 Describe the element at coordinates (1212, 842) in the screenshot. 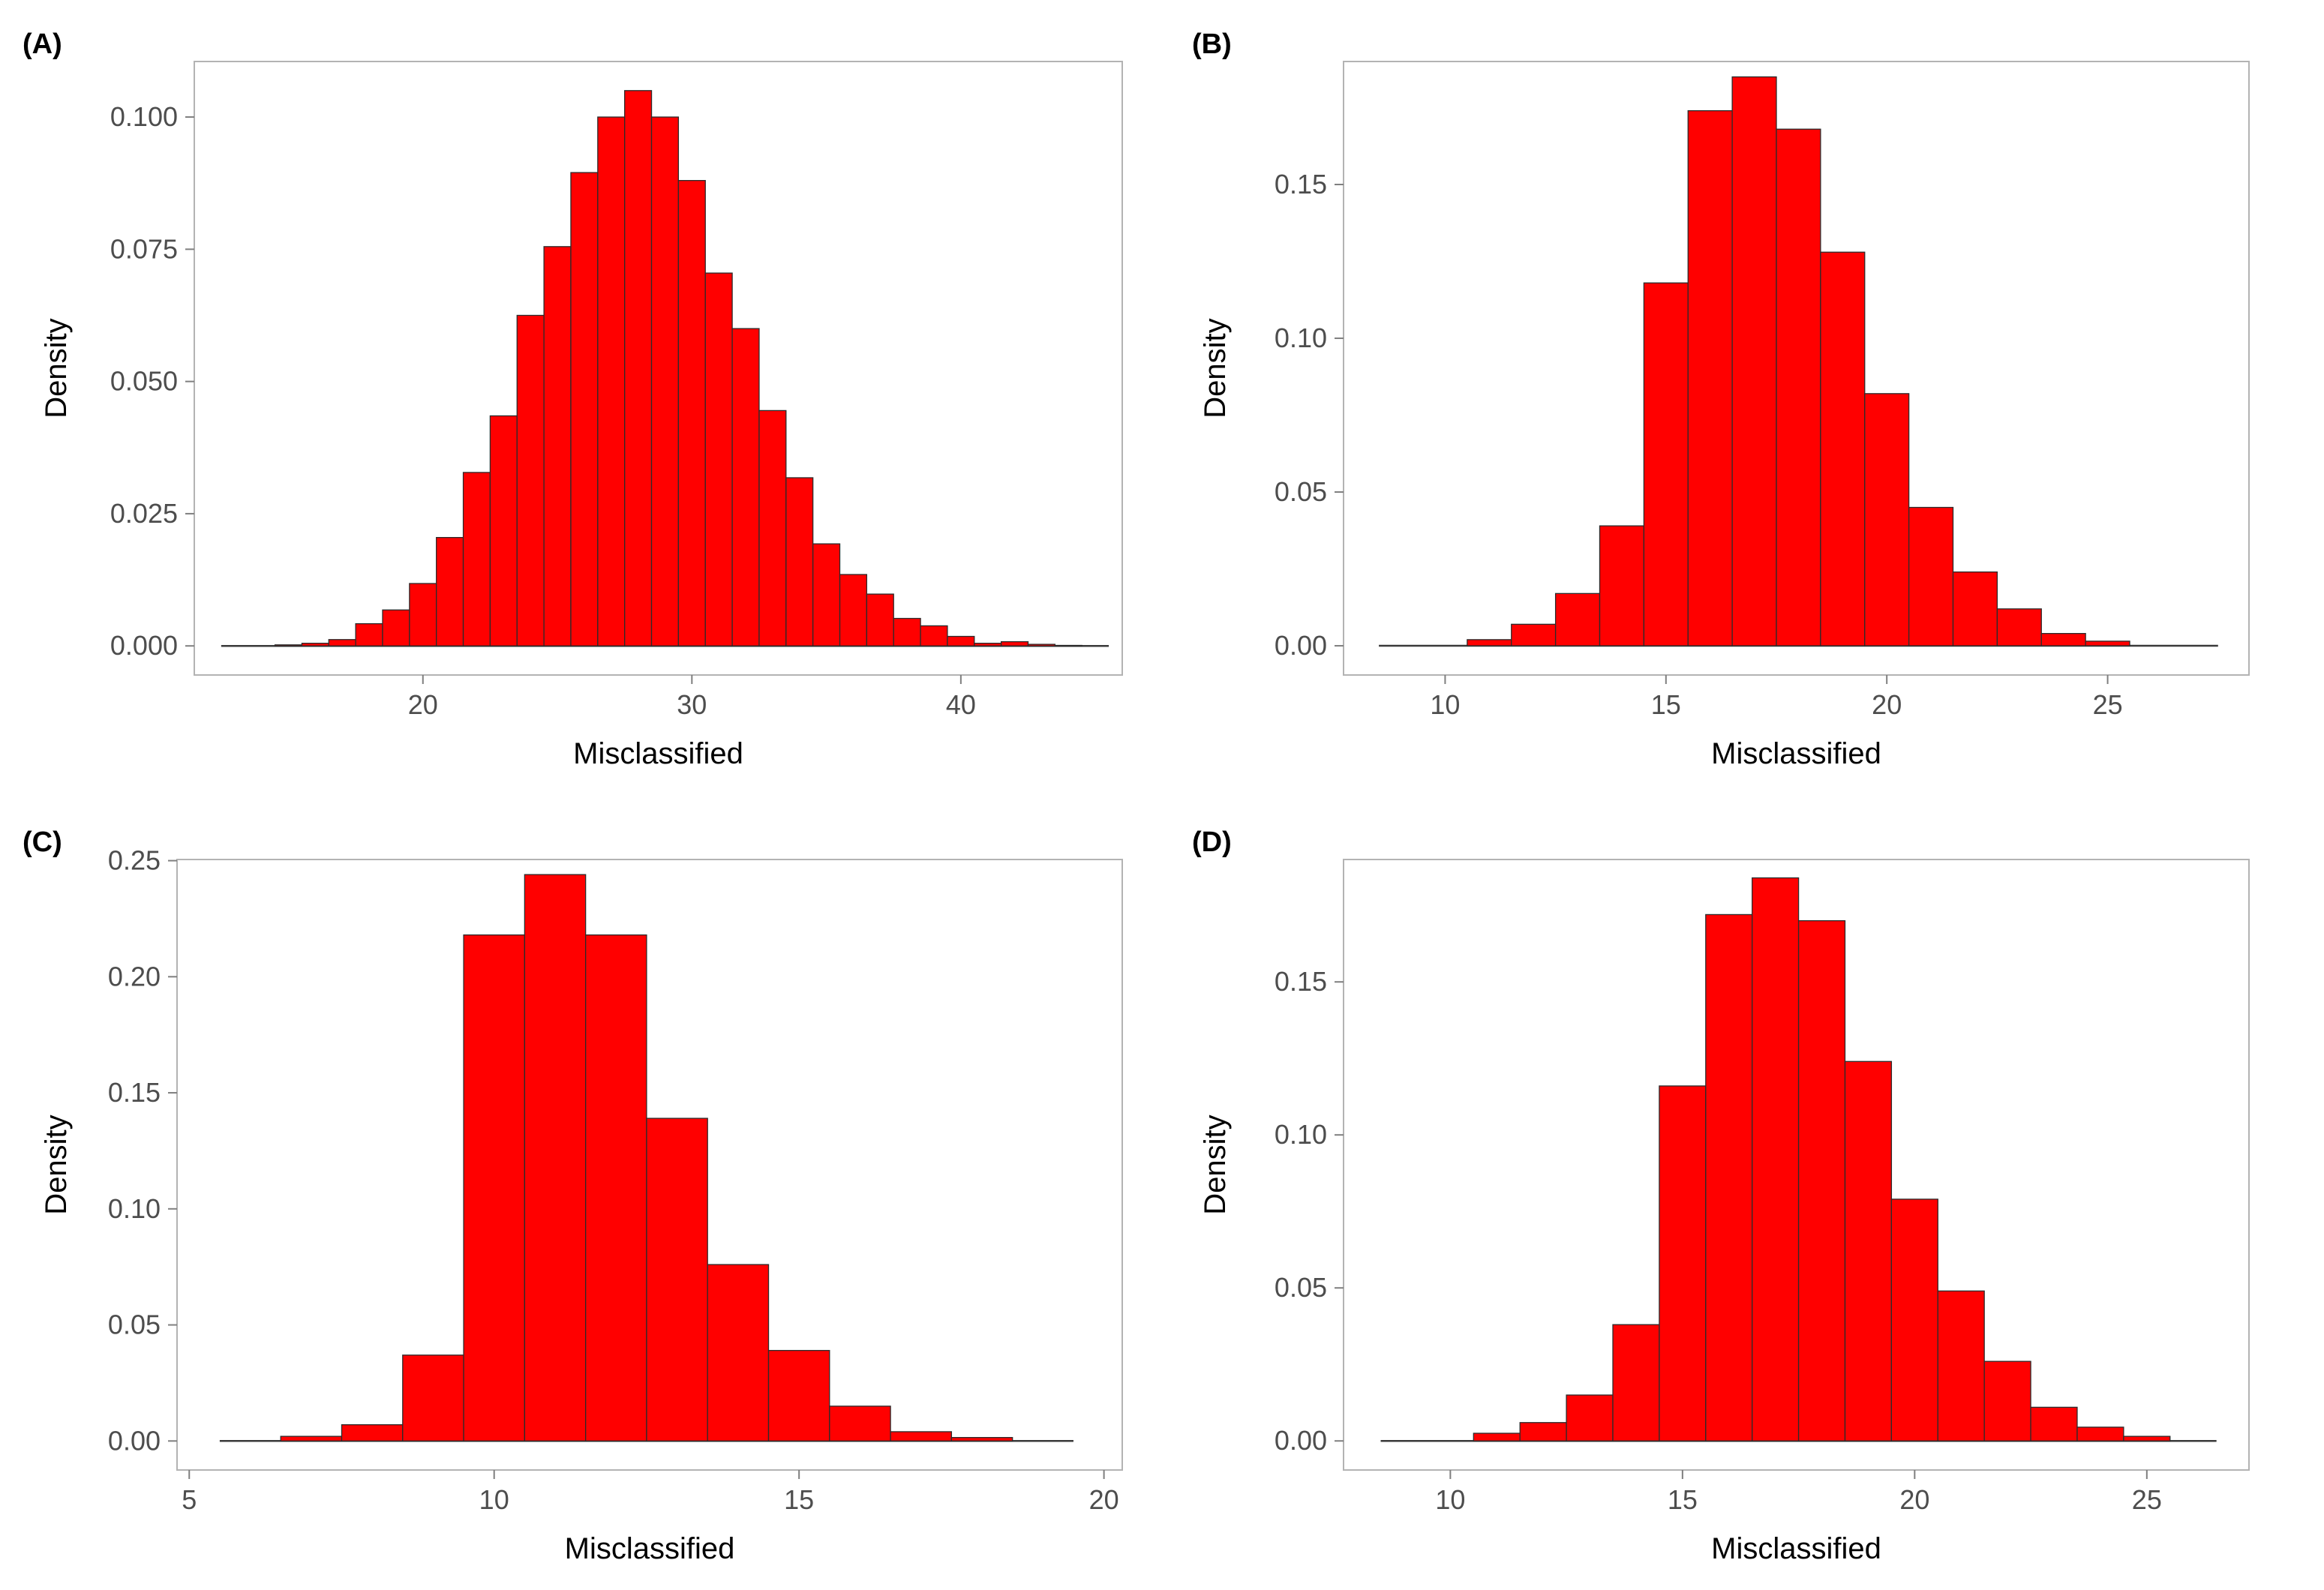

I see `panel-label-d: (D)` at that location.